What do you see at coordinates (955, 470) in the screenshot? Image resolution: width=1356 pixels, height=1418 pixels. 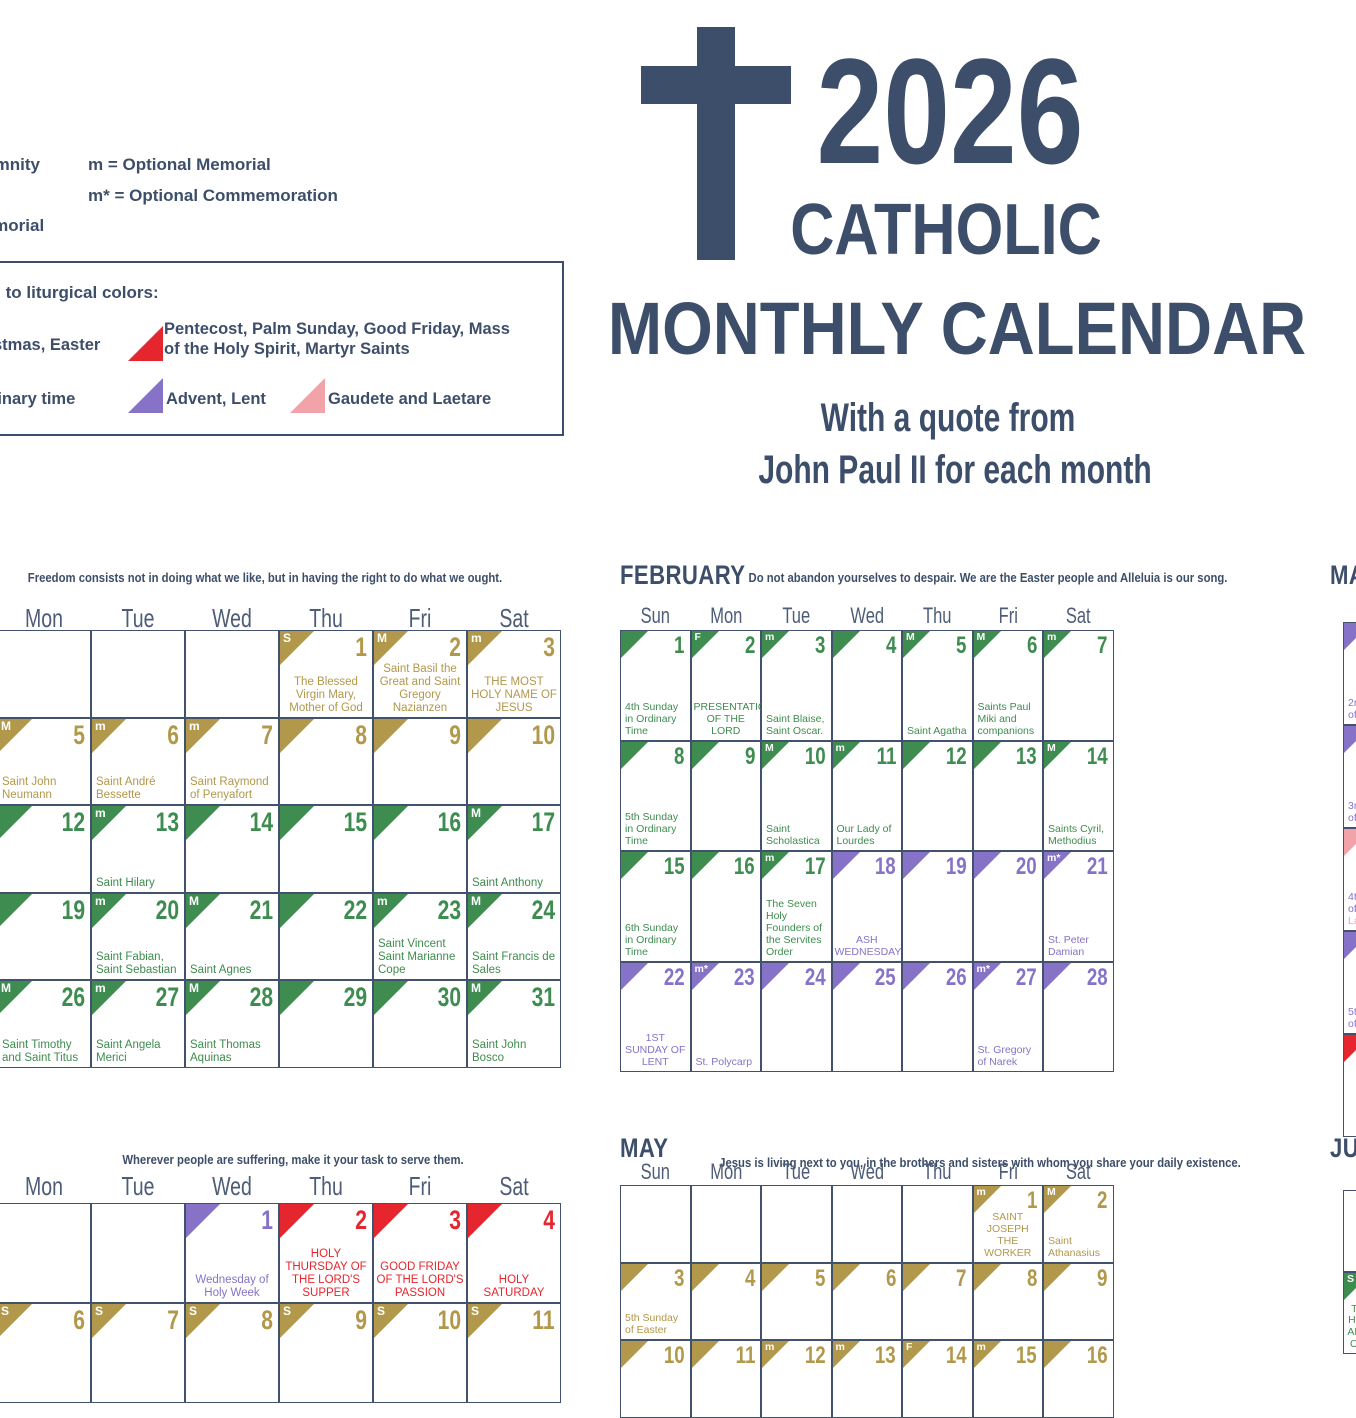 I see `subtitle-line2: John Paul II for each month` at bounding box center [955, 470].